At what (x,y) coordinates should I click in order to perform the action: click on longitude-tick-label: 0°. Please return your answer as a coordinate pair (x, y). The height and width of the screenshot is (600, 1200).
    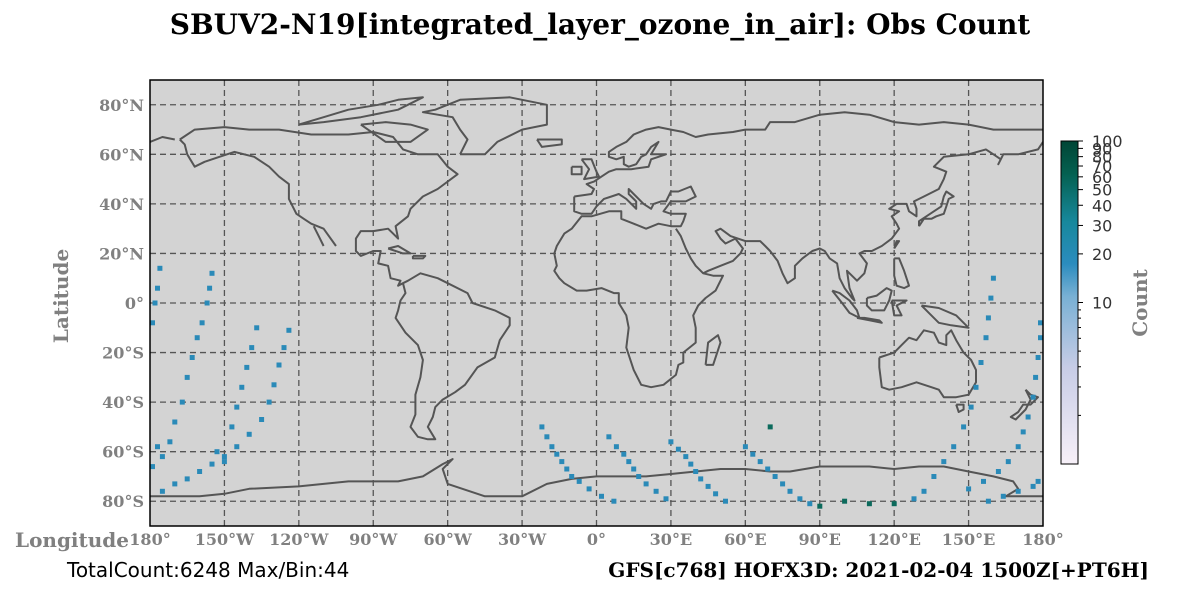
    Looking at the image, I should click on (596, 539).